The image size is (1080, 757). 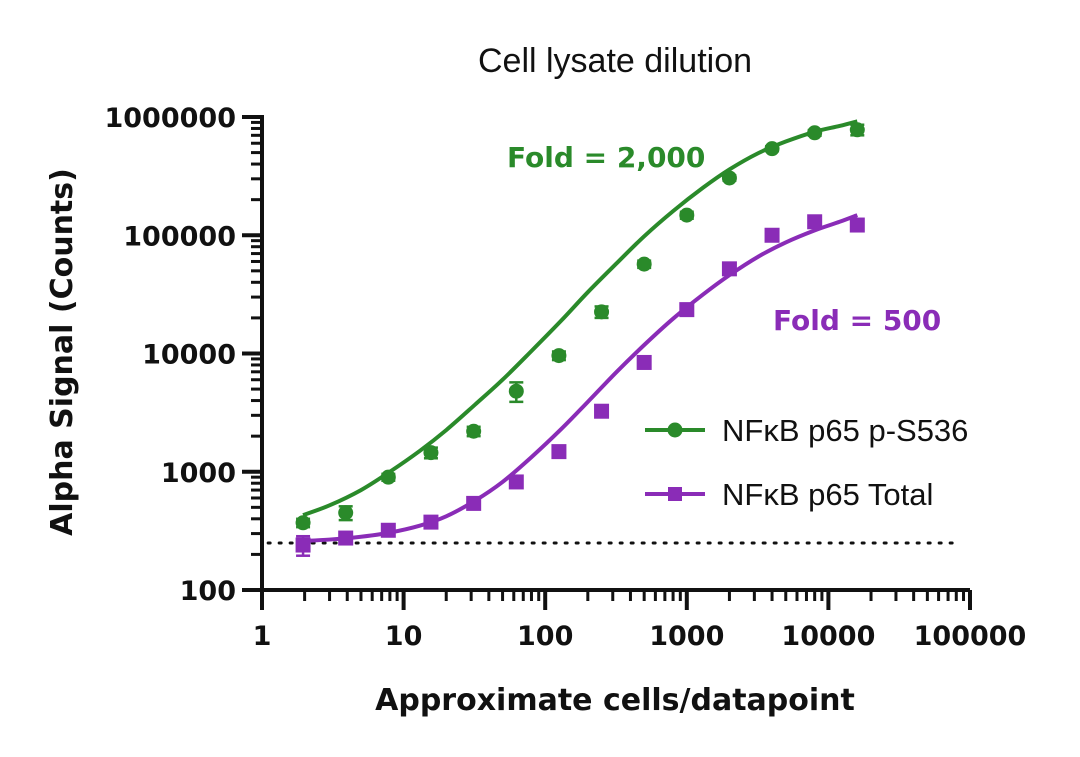 What do you see at coordinates (857, 320) in the screenshot?
I see `fold-annotation-total: Fold = 500` at bounding box center [857, 320].